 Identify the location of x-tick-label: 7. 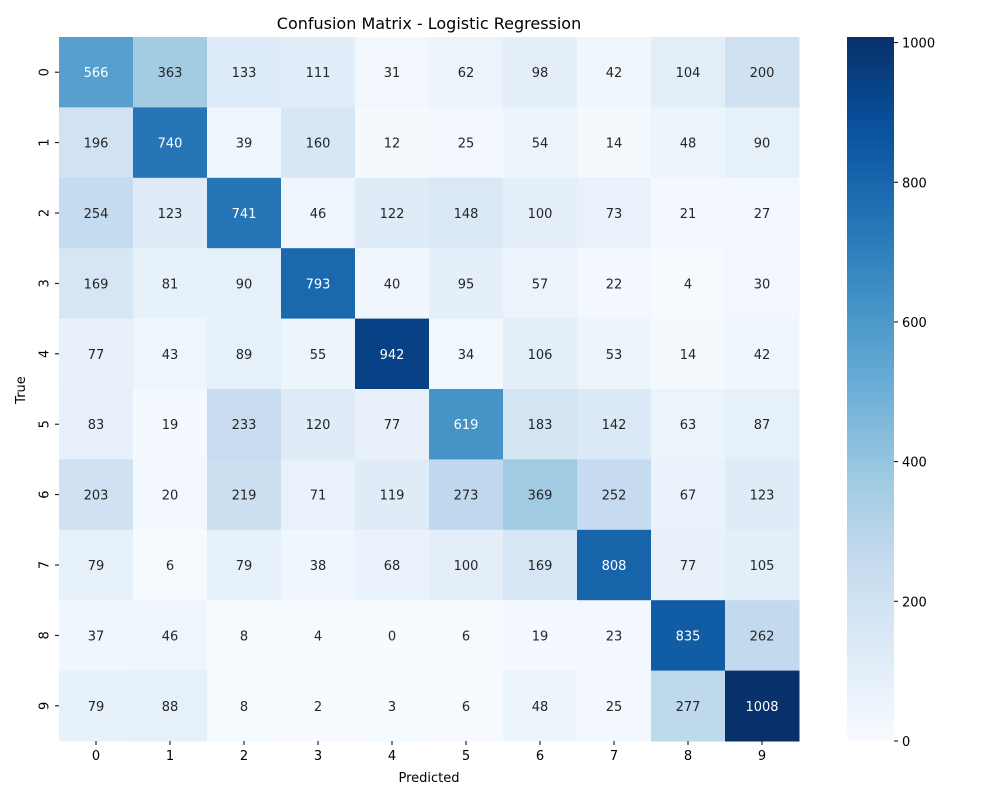
(614, 756).